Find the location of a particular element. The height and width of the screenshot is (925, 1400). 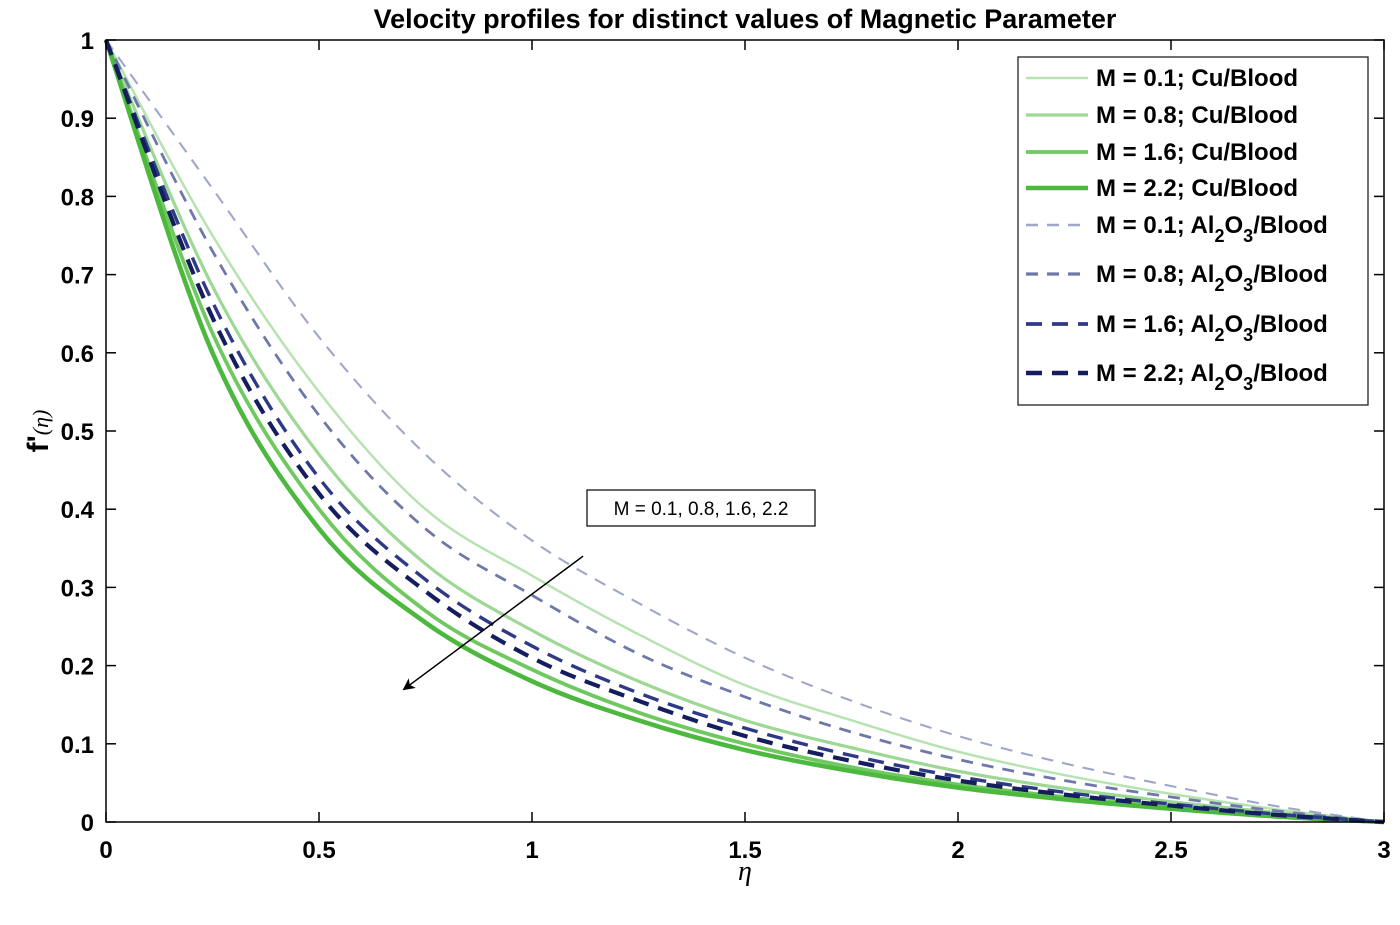

annotation-arrow is located at coordinates (493, 623).